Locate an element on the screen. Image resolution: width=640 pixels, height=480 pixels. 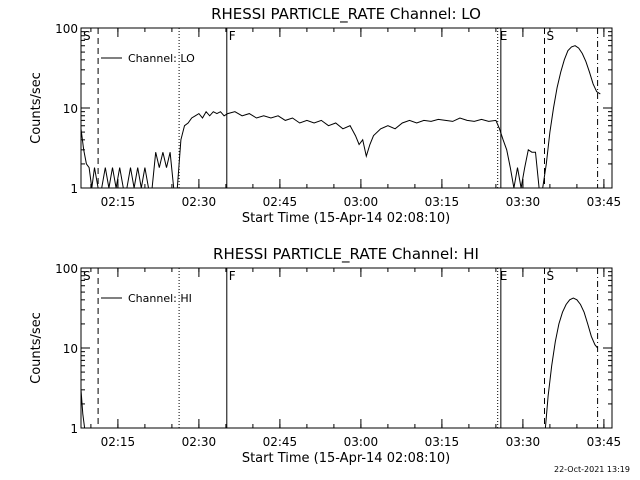
chart-title: RHESSI PARTICLE_RATE Channel: LO is located at coordinates (346, 14).